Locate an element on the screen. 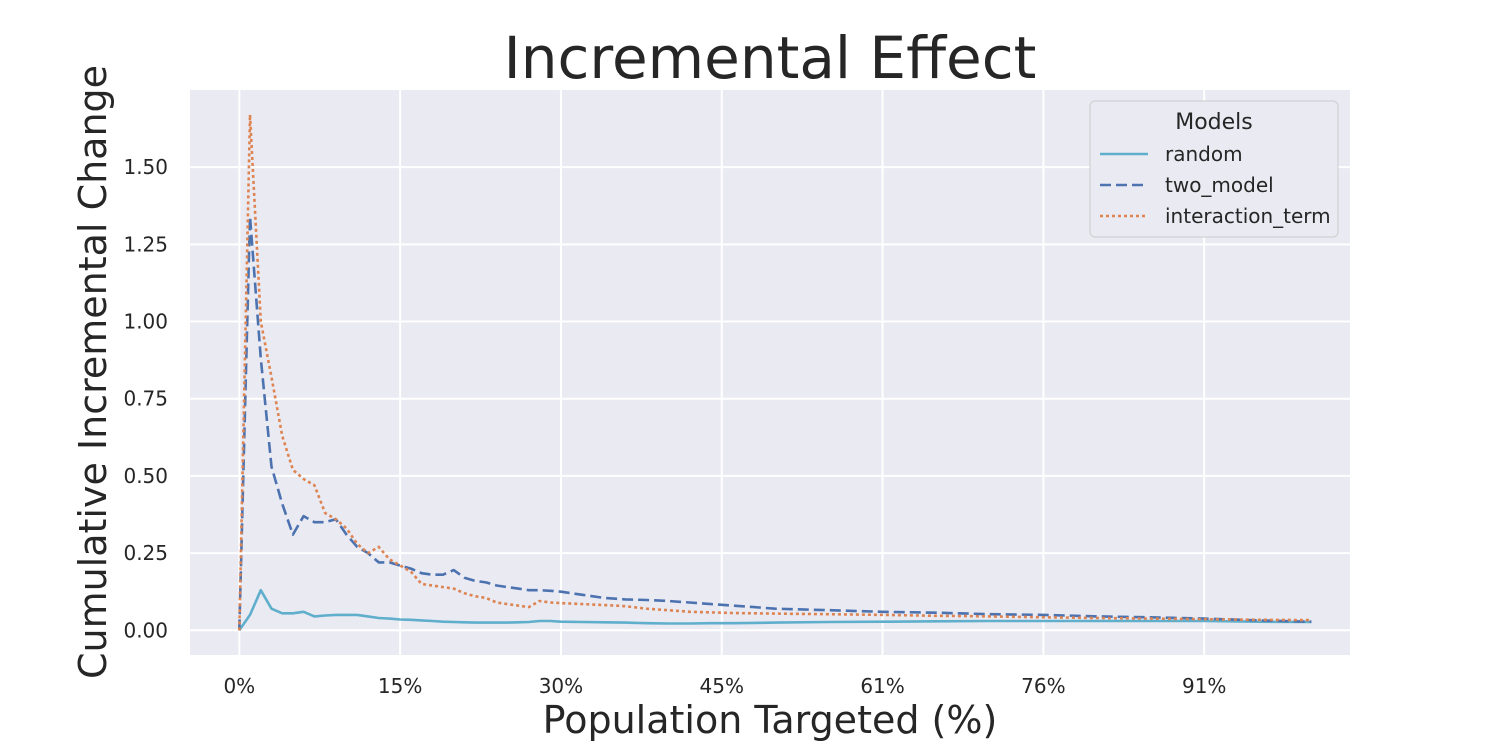 This screenshot has height=750, width=1500. legend-box is located at coordinates (1214, 169).